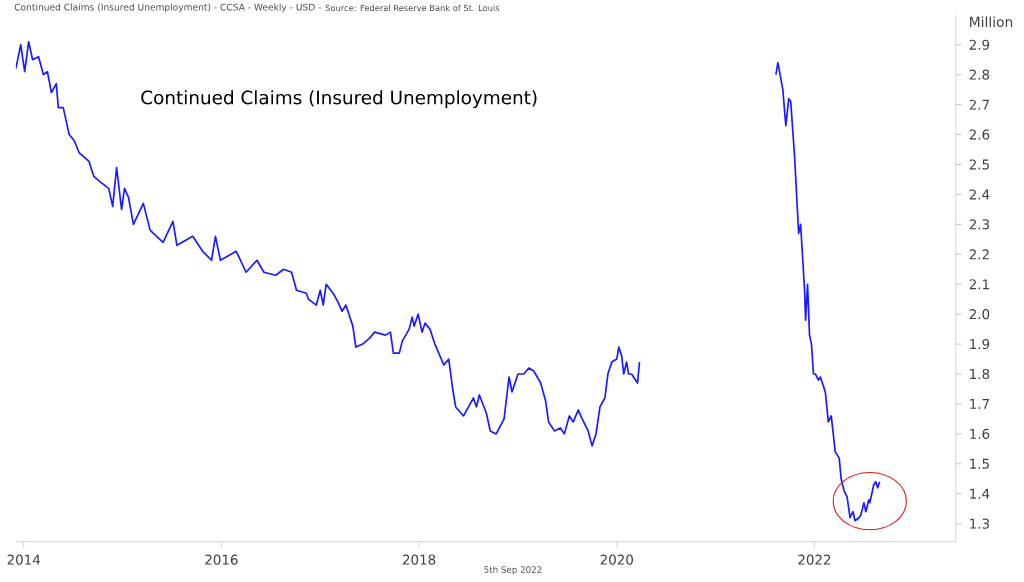 The width and height of the screenshot is (1024, 582). What do you see at coordinates (513, 570) in the screenshot?
I see `text: 5th Sep 2022` at bounding box center [513, 570].